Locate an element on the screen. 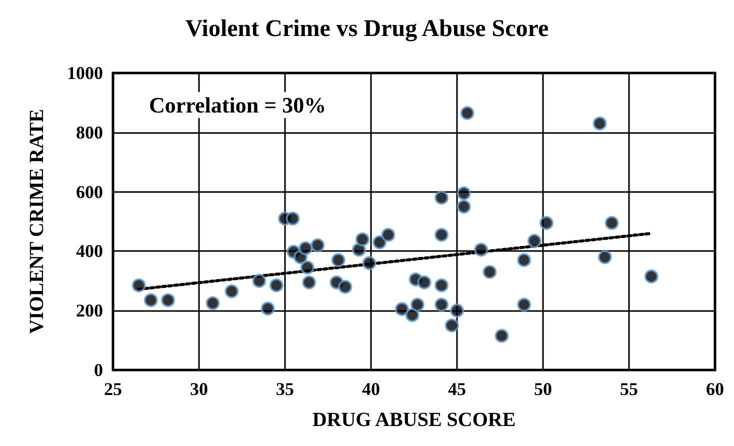 The height and width of the screenshot is (446, 734). x-tick-label: 60 is located at coordinates (715, 389).